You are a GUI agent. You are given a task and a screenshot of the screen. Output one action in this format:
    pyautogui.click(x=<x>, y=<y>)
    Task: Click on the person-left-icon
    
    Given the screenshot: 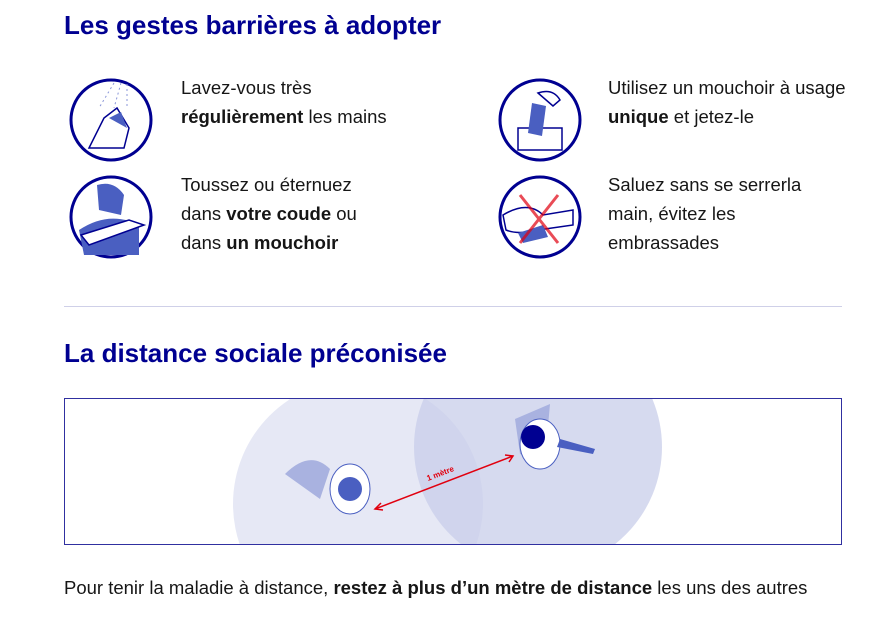 What is the action you would take?
    pyautogui.click(x=328, y=487)
    